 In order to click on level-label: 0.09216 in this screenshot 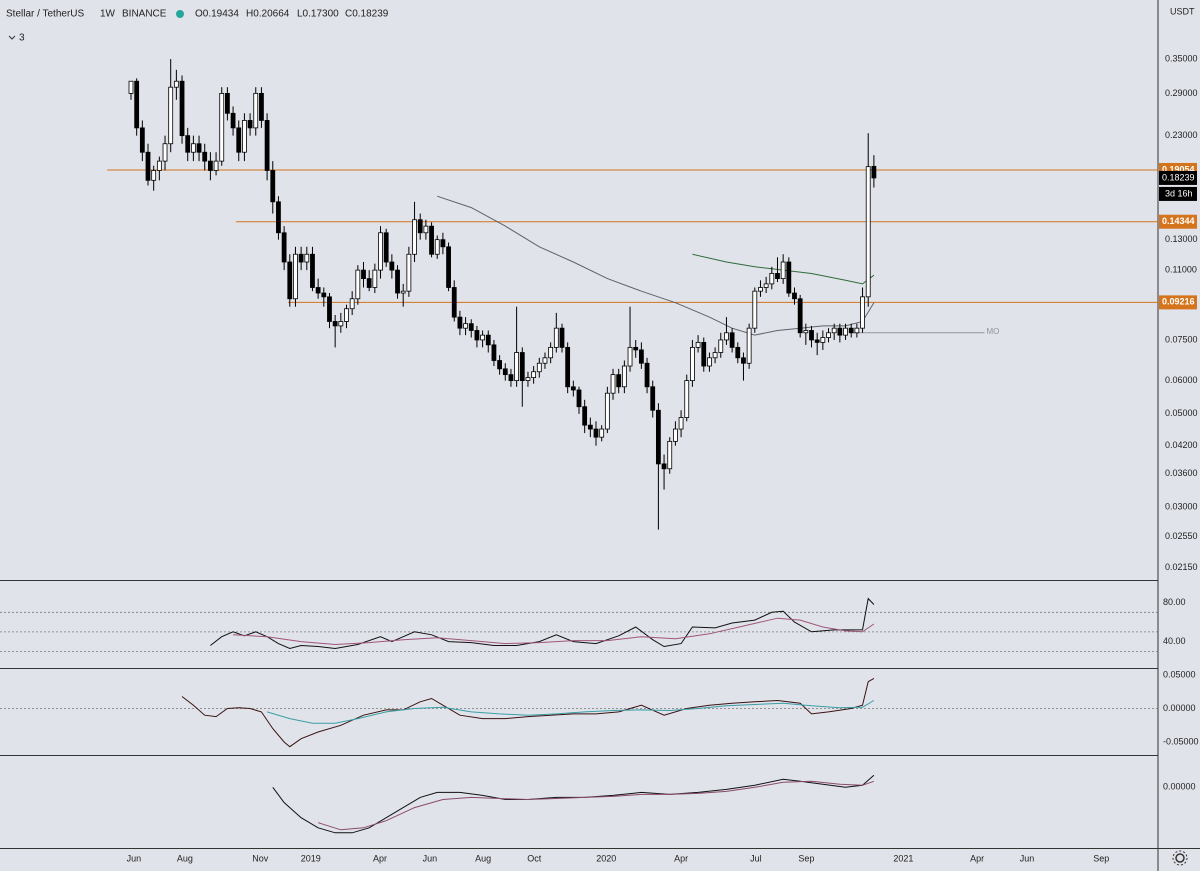, I will do `click(1178, 302)`.